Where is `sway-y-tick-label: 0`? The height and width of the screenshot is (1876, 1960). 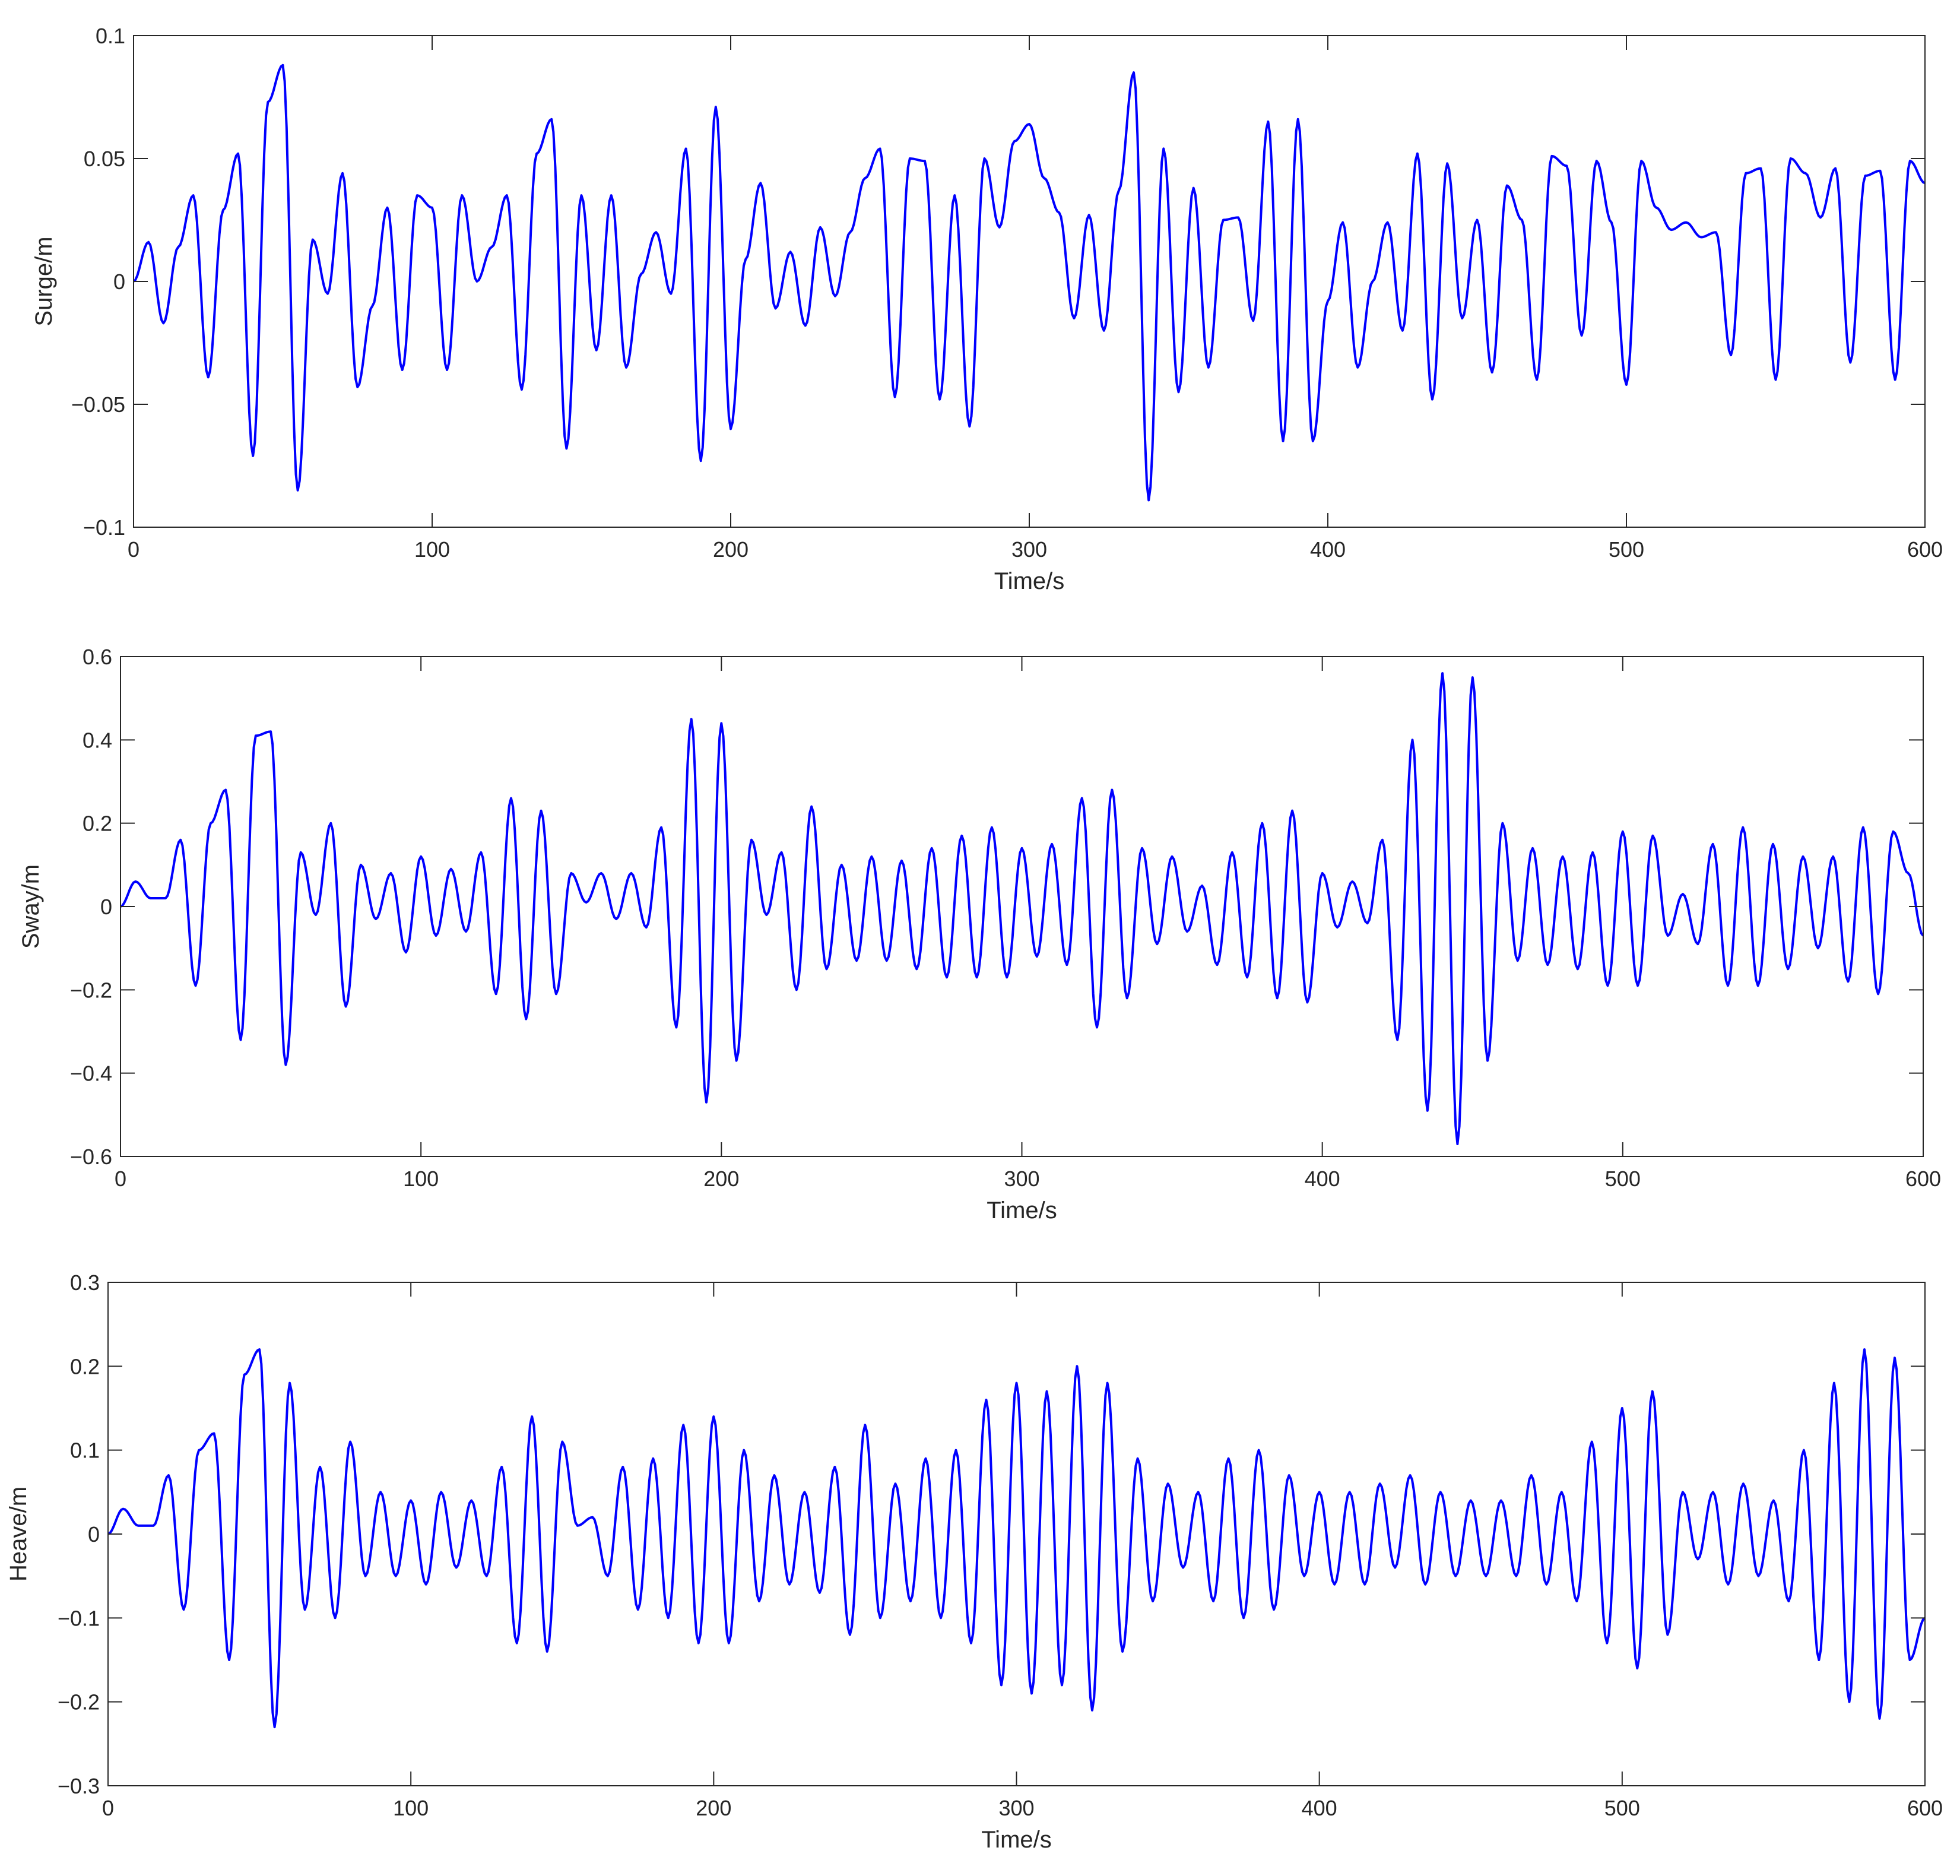 sway-y-tick-label: 0 is located at coordinates (106, 907).